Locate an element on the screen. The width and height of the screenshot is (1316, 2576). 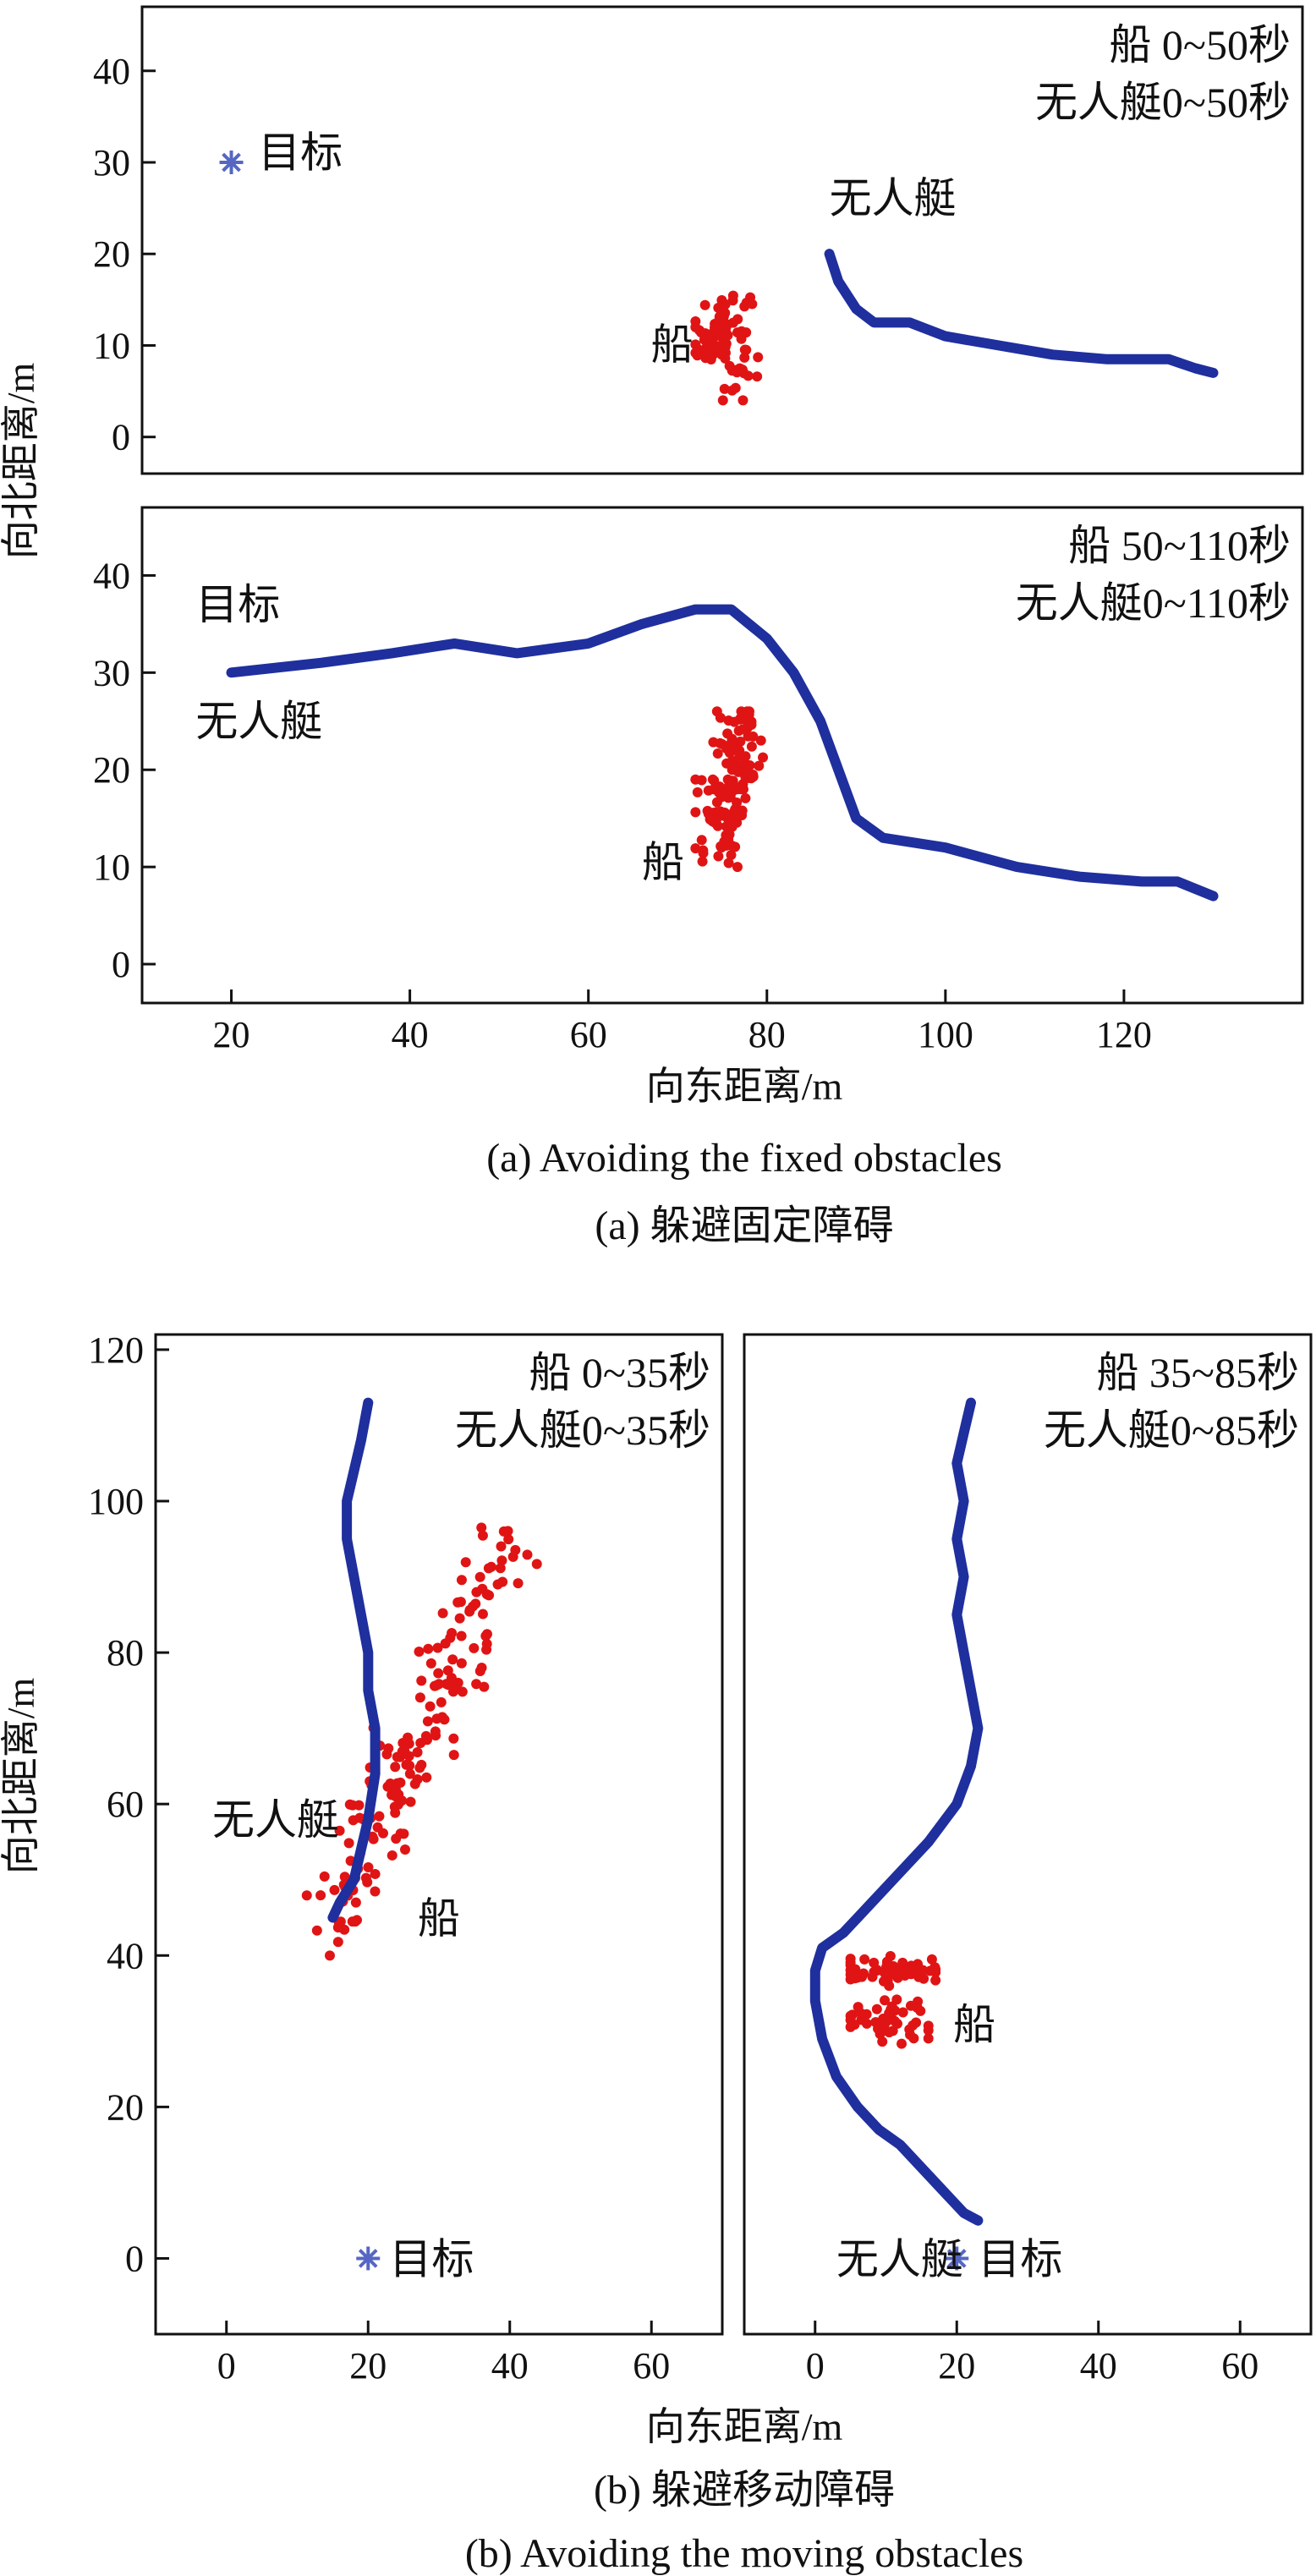
legend-text: 无人艇0~50秒 is located at coordinates (1163, 102).